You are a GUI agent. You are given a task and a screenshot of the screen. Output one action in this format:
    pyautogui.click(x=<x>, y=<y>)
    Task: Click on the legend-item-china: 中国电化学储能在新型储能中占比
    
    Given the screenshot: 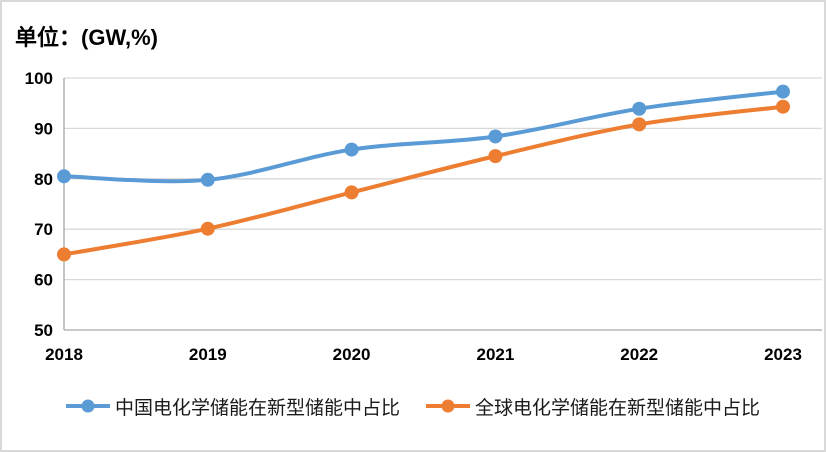 What is the action you would take?
    pyautogui.click(x=232, y=406)
    